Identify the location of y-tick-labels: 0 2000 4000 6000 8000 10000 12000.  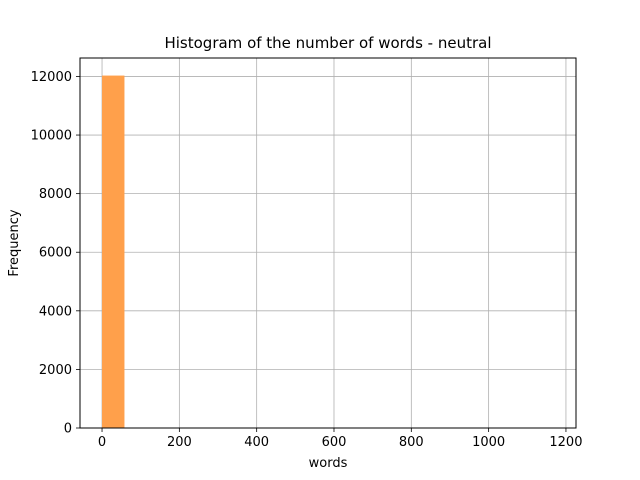
(51, 253).